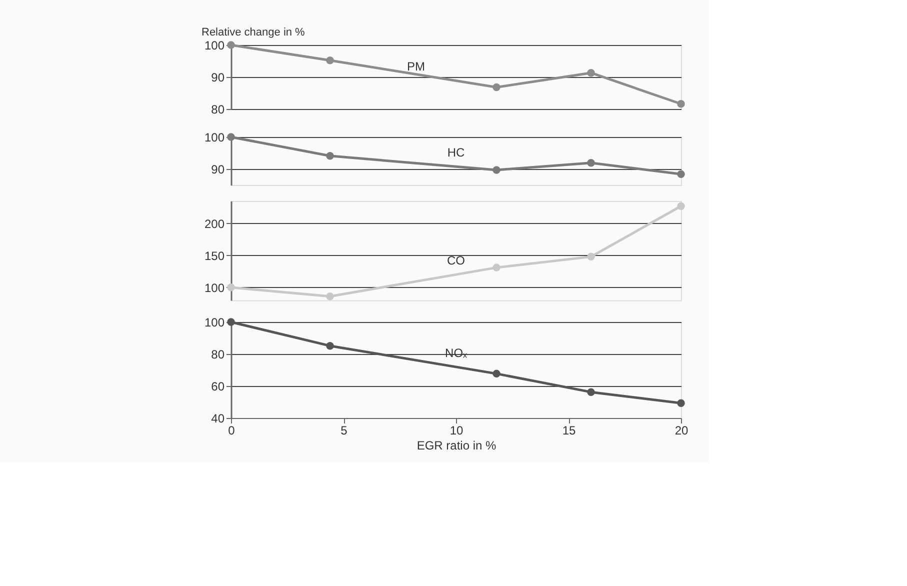  Describe the element at coordinates (456, 261) in the screenshot. I see `series-label: CO` at that location.